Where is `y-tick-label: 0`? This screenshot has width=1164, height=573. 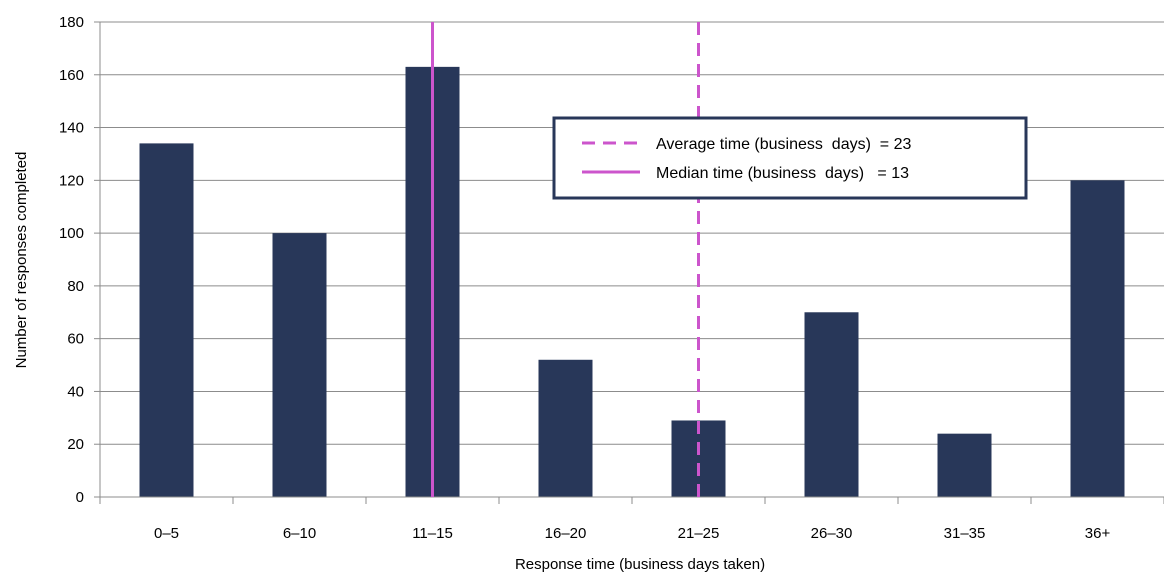
y-tick-label: 0 is located at coordinates (80, 497).